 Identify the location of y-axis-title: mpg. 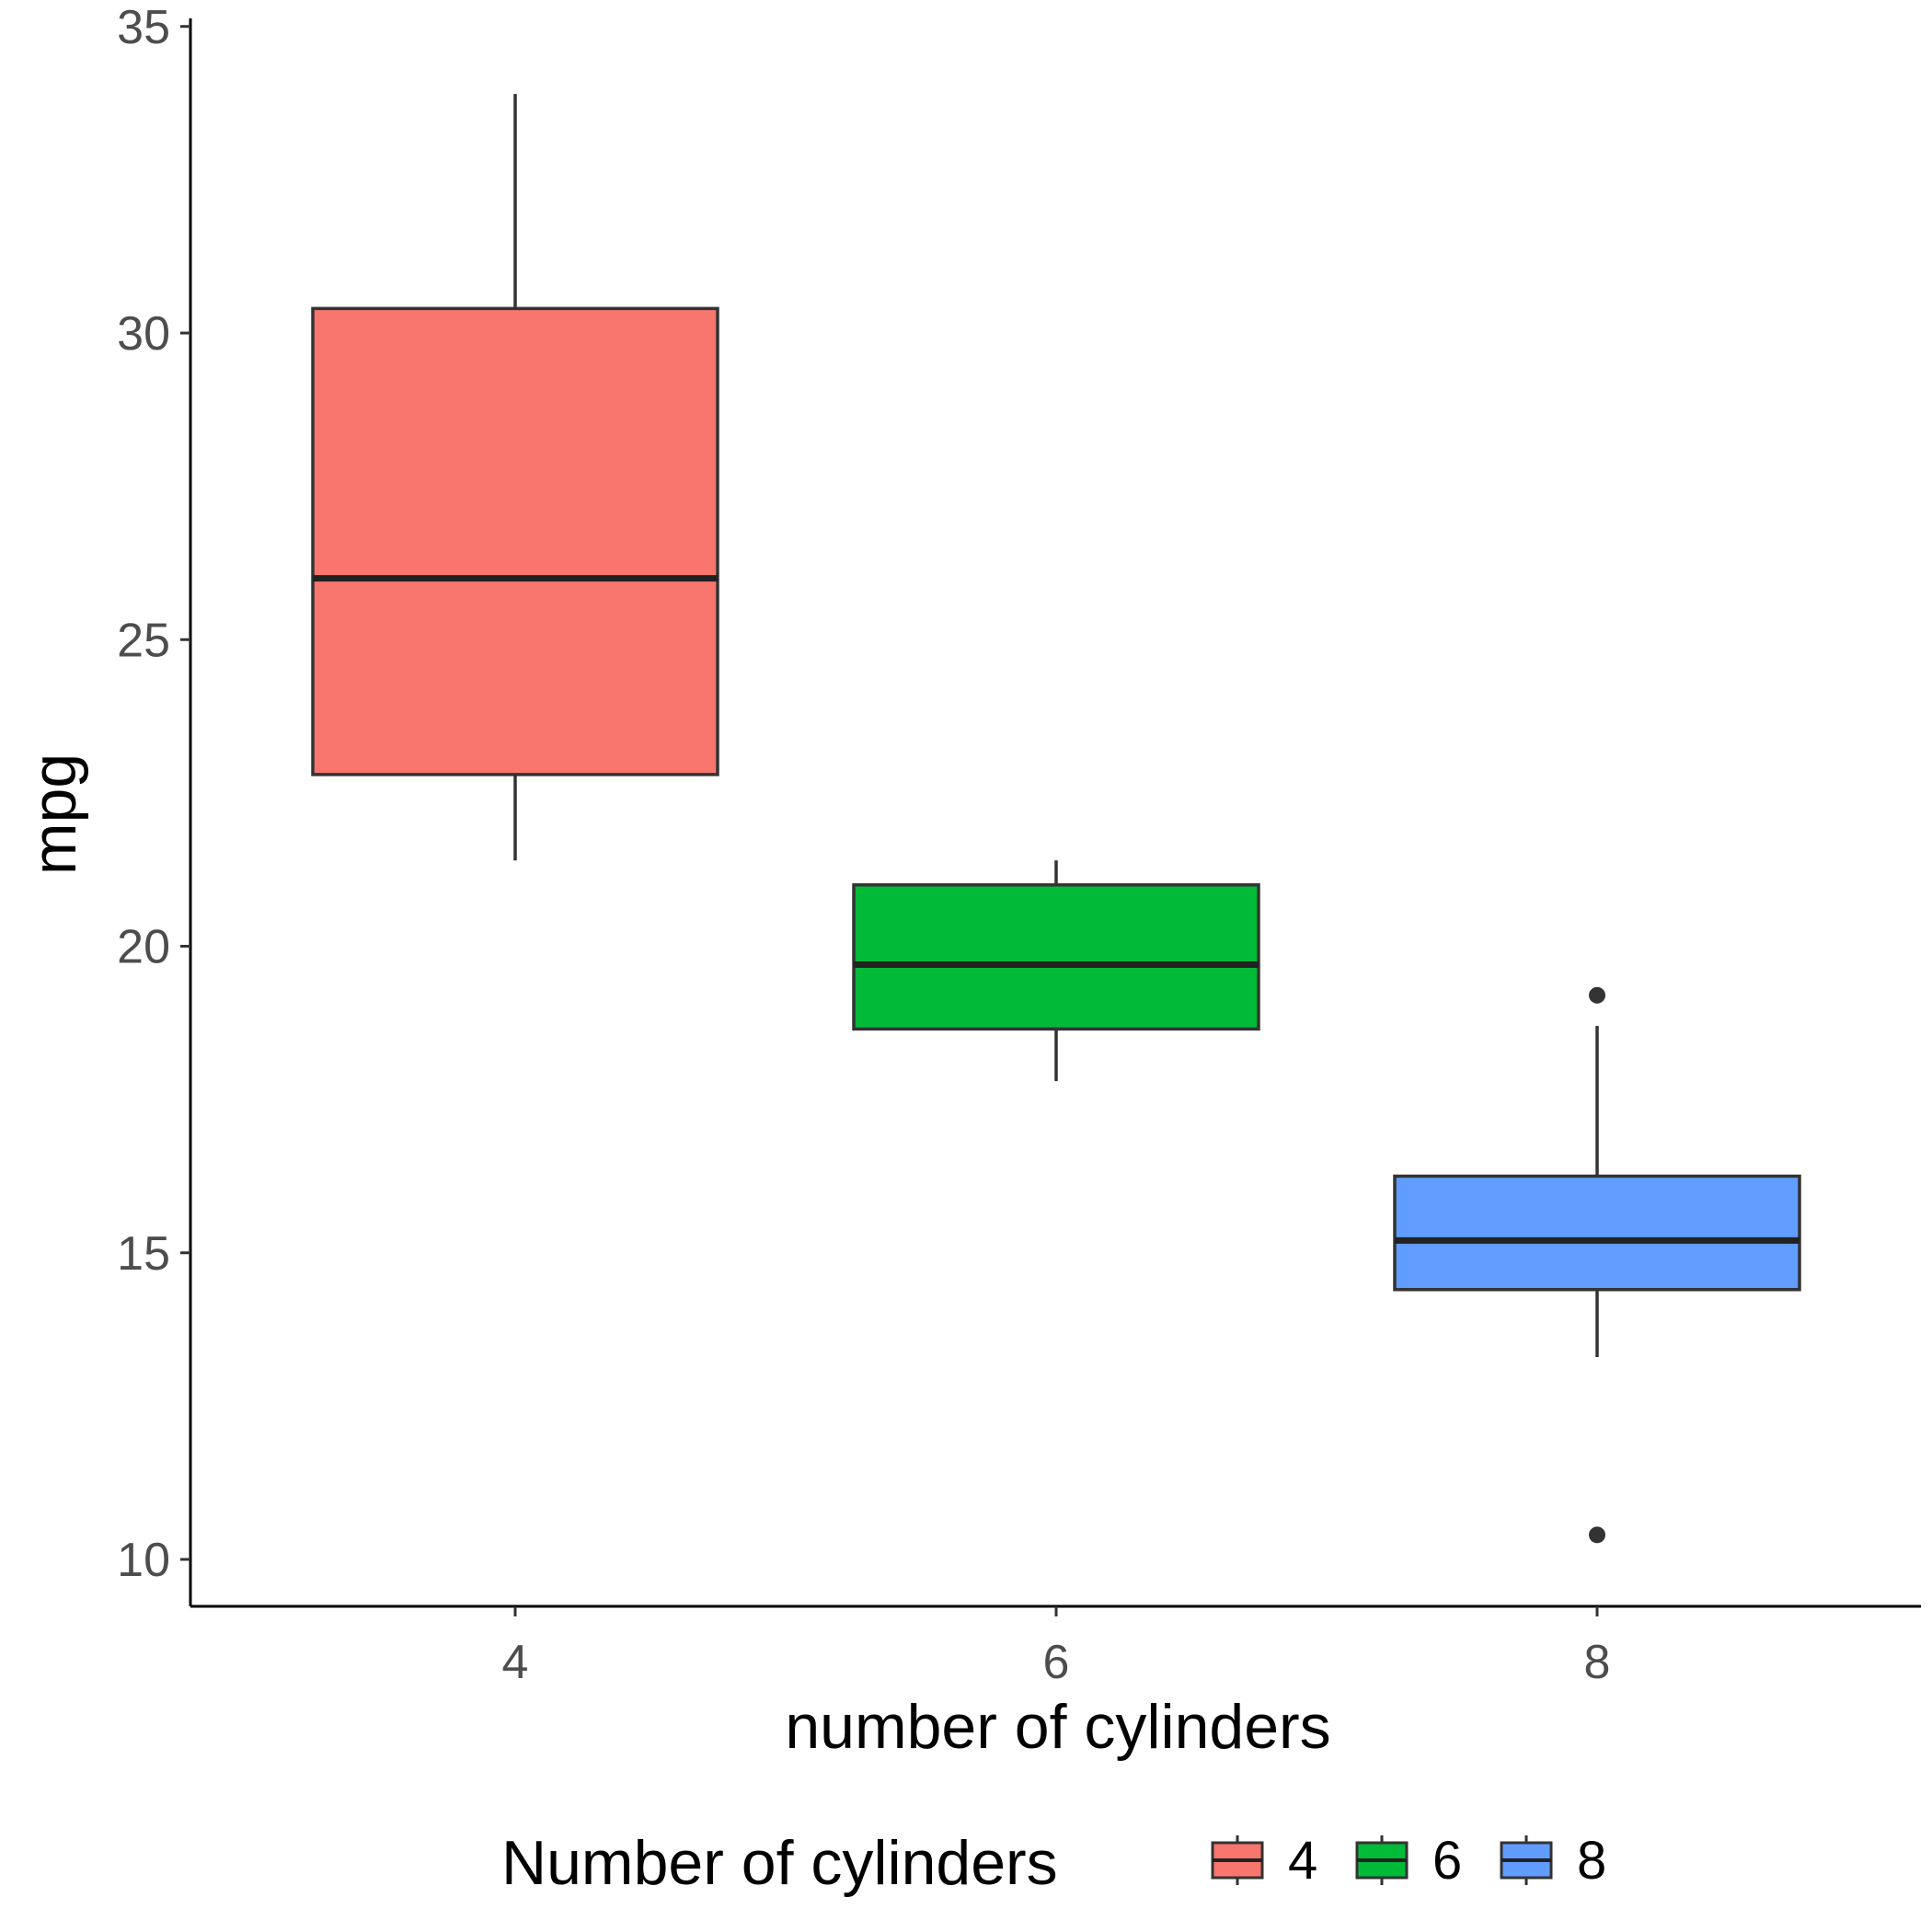
(54, 814).